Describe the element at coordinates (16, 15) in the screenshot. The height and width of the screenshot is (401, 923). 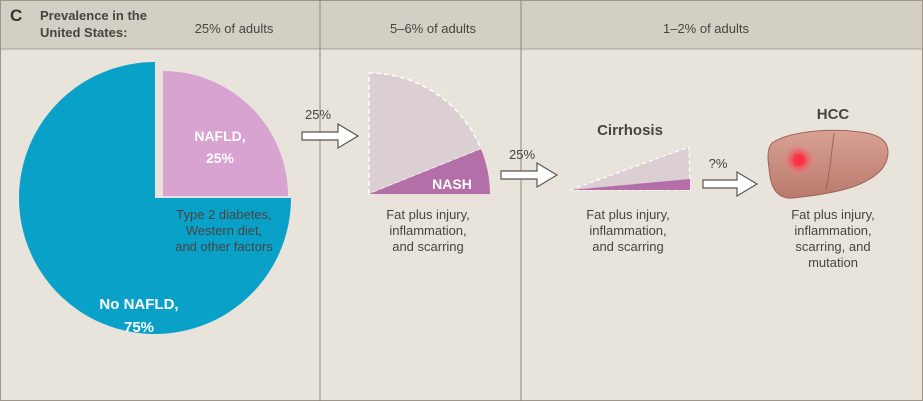
I see `panel-letter: C` at that location.